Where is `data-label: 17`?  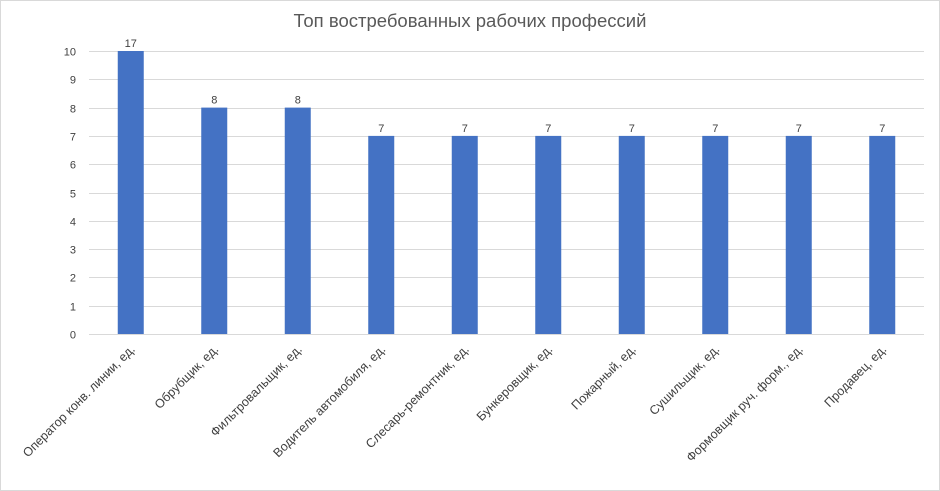
data-label: 17 is located at coordinates (131, 44).